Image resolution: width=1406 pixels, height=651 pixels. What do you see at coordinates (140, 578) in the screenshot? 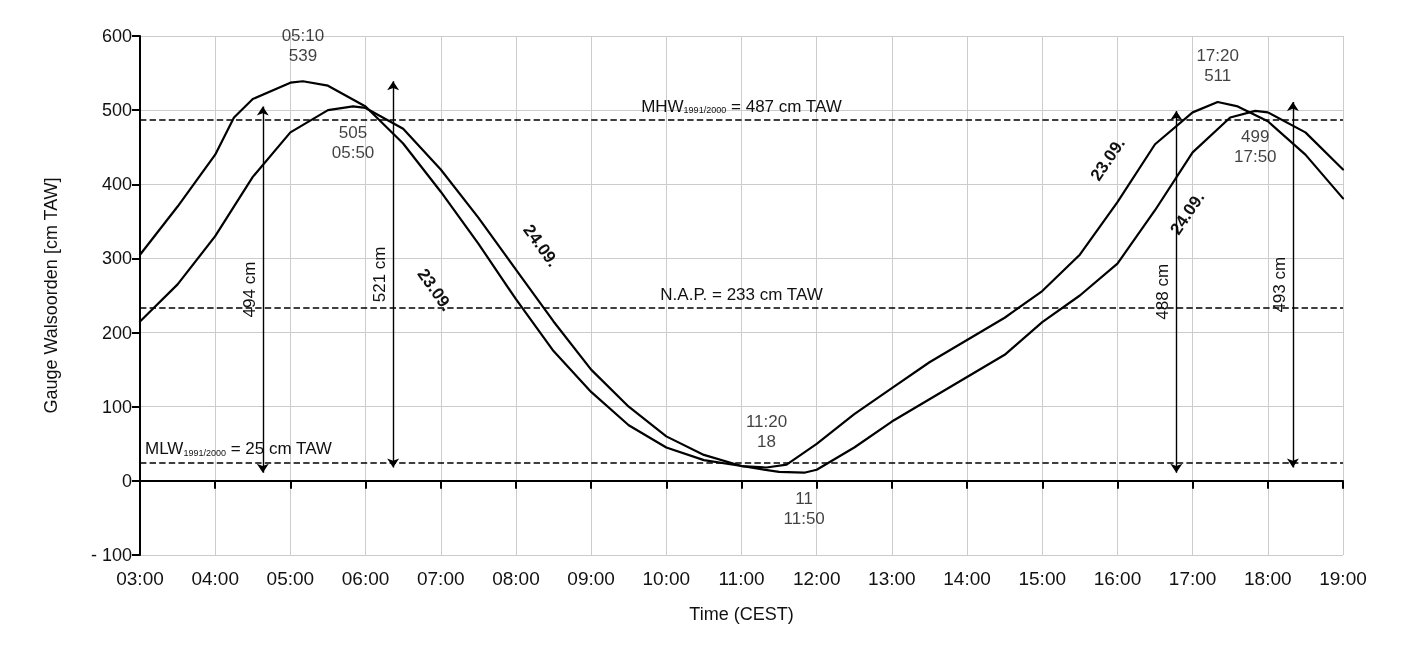
I see `x-tick-label: 03:00` at bounding box center [140, 578].